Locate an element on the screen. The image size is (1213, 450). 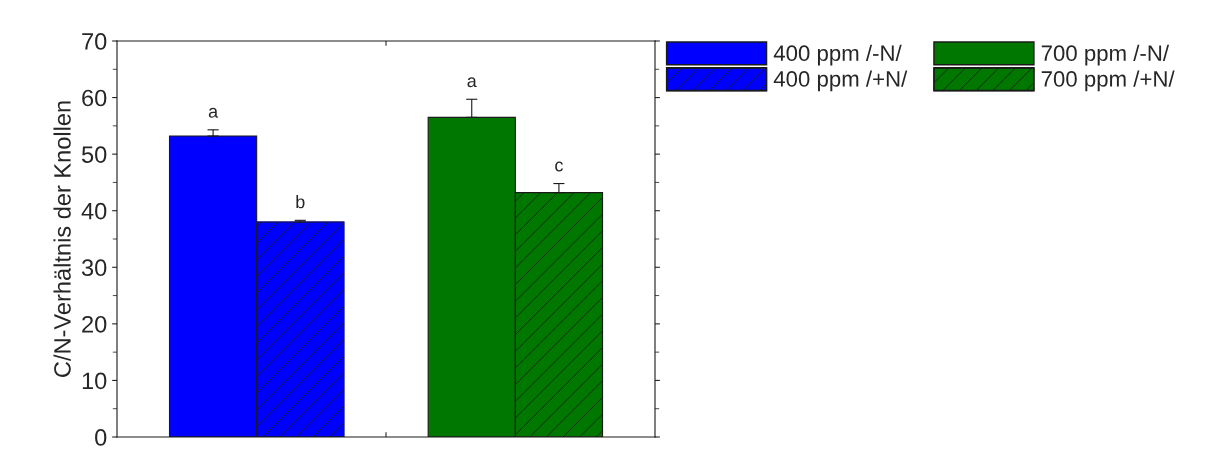
annotation: b is located at coordinates (300, 202).